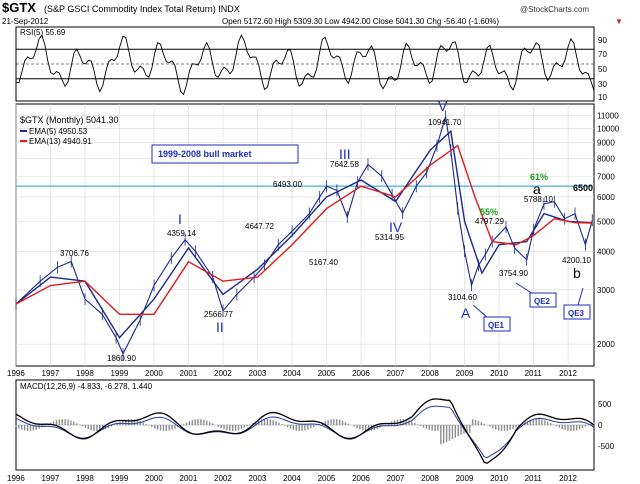 Image resolution: width=640 pixels, height=484 pixels. I want to click on wave-IV: IV, so click(396, 227).